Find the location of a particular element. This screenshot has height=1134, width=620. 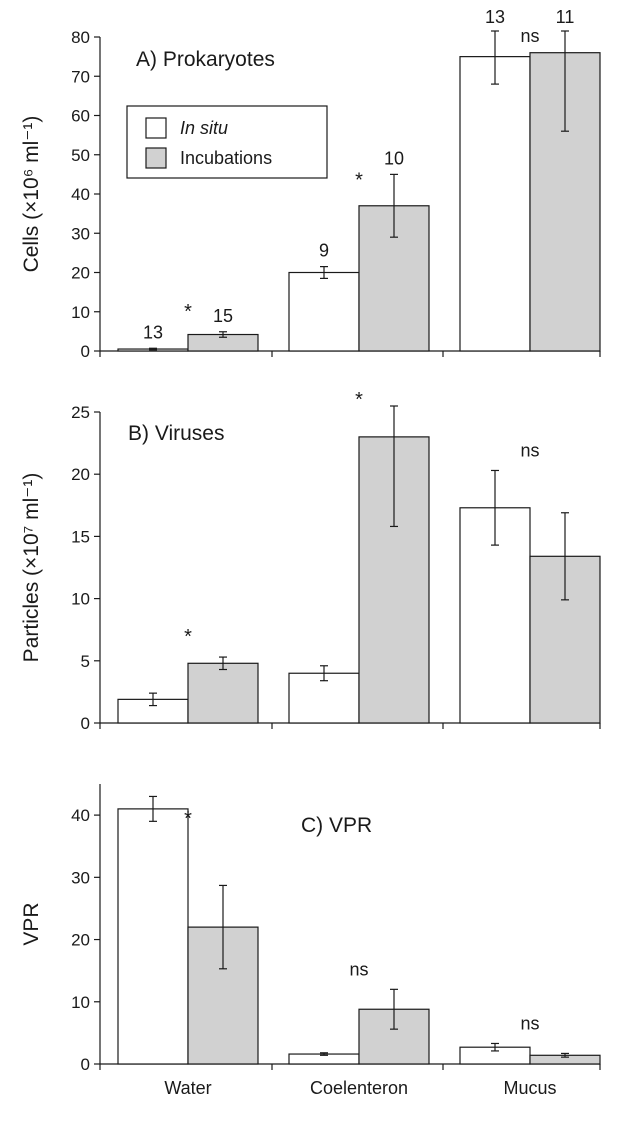

sample-size-label: 9 is located at coordinates (324, 251).